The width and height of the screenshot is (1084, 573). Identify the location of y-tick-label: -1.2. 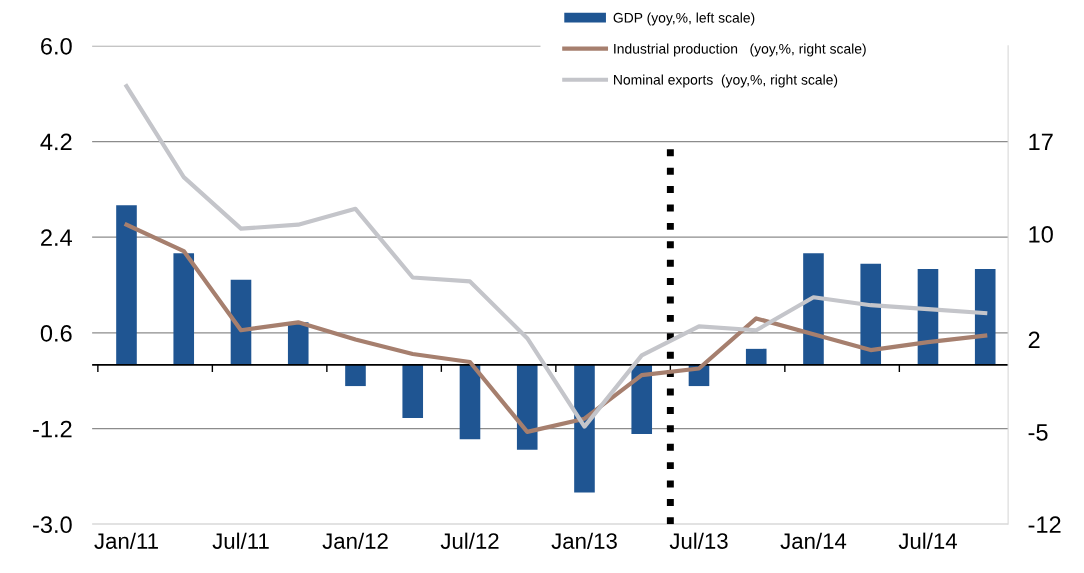
(52, 429).